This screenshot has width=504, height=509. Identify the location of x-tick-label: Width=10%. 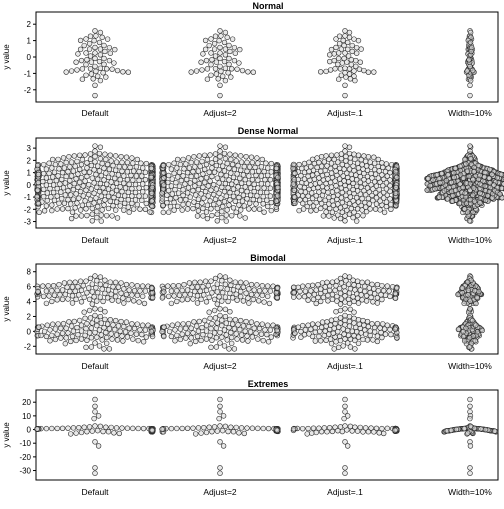
(470, 366).